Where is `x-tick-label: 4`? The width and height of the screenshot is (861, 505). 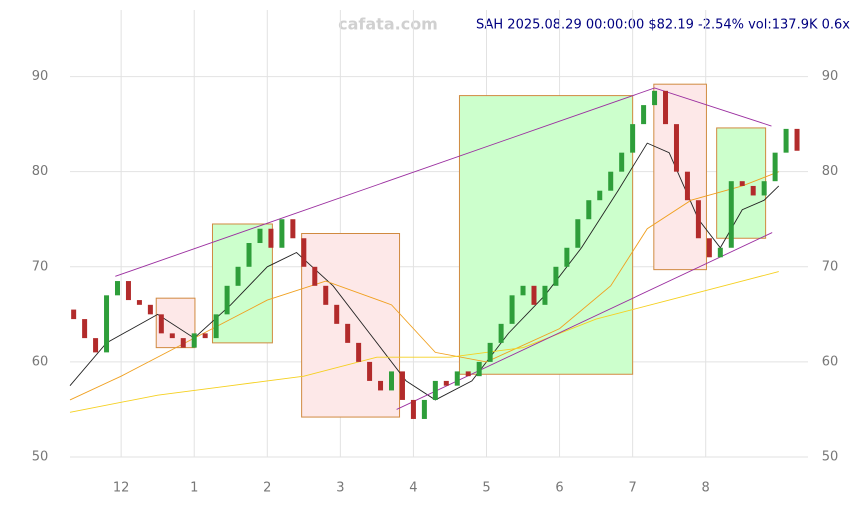
x-tick-label: 4 is located at coordinates (413, 488).